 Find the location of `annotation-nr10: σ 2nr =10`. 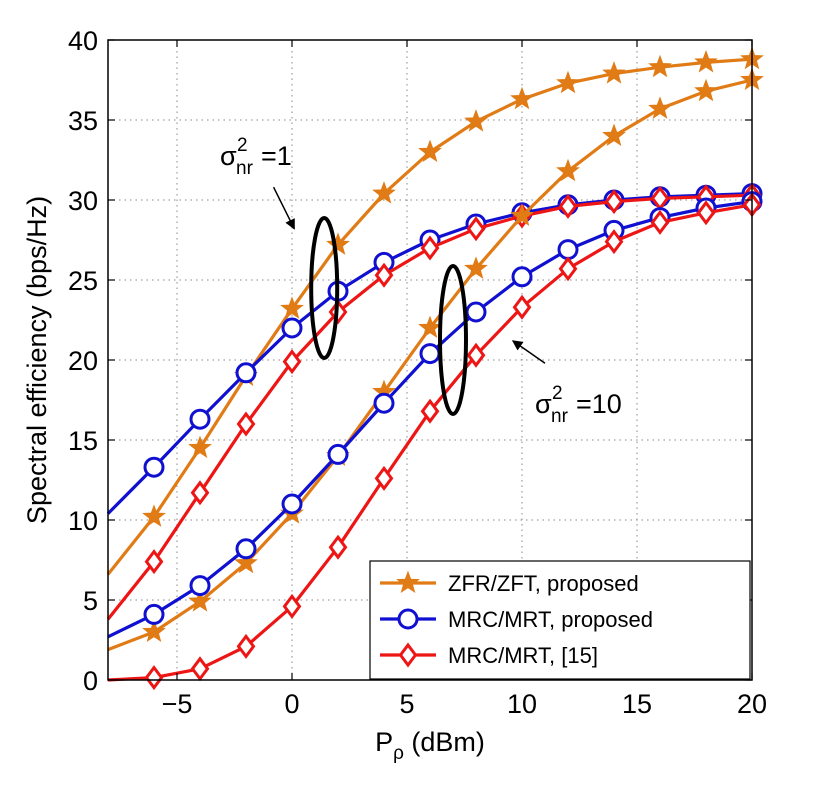

annotation-nr10: σ 2nr =10 is located at coordinates (578, 405).